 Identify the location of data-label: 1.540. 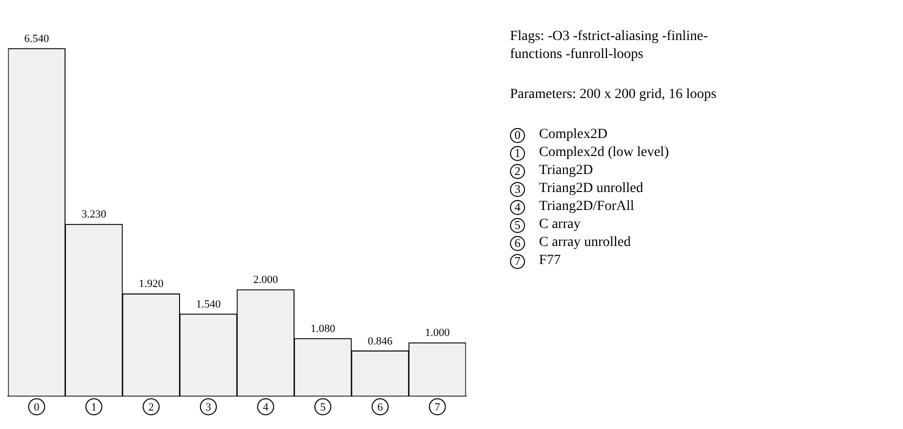
(209, 304).